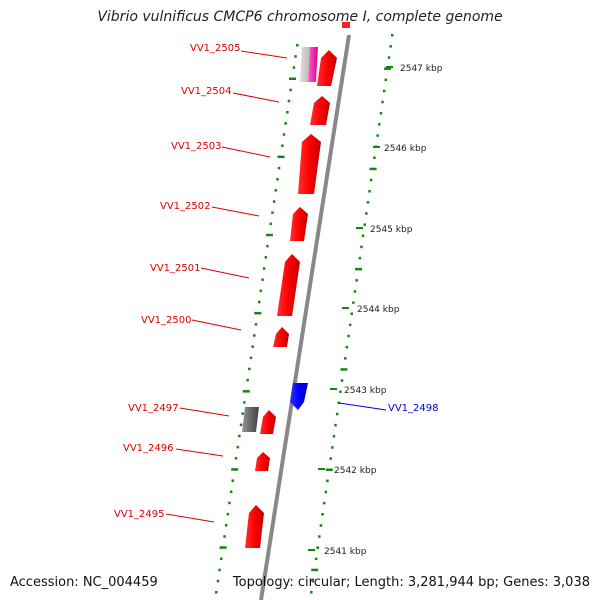  What do you see at coordinates (365, 391) in the screenshot?
I see `scale-label: 2543 kbp` at bounding box center [365, 391].